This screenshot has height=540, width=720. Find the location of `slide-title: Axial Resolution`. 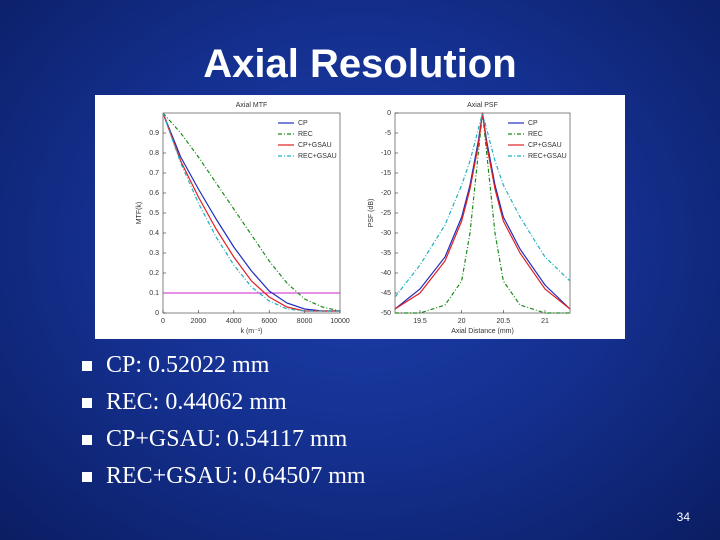

slide-title: Axial Resolution is located at coordinates (360, 64).